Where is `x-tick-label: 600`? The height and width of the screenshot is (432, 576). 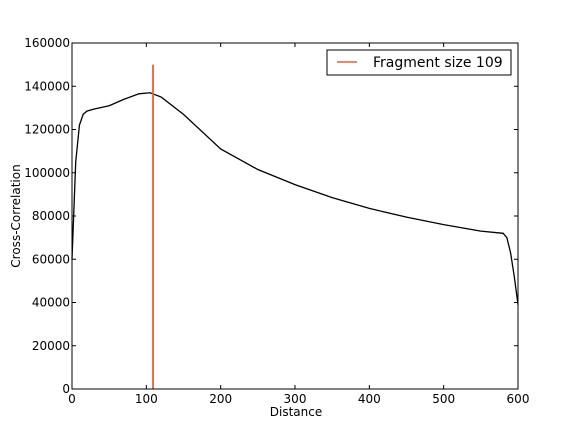 x-tick-label: 600 is located at coordinates (518, 399).